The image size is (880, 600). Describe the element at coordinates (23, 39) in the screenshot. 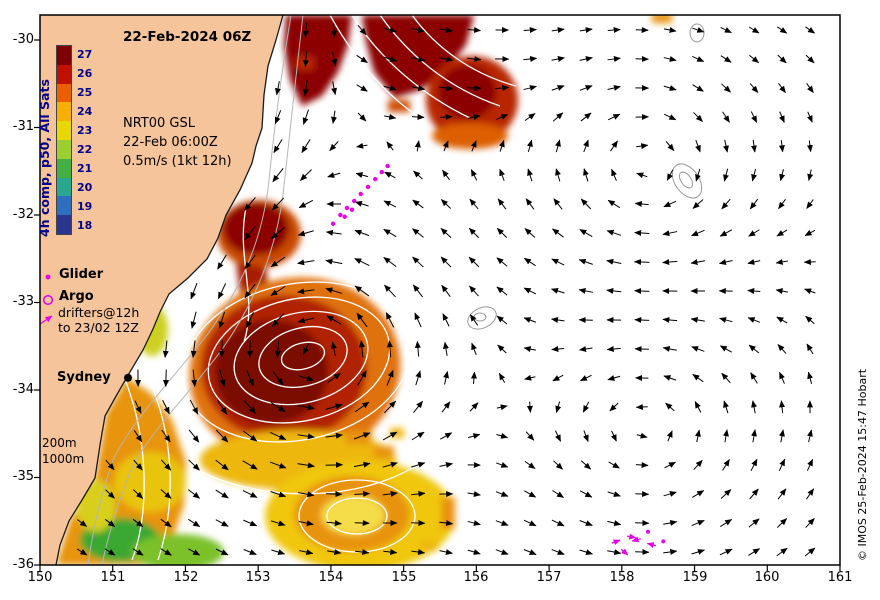

I see `y-tick-label--30: -30` at that location.